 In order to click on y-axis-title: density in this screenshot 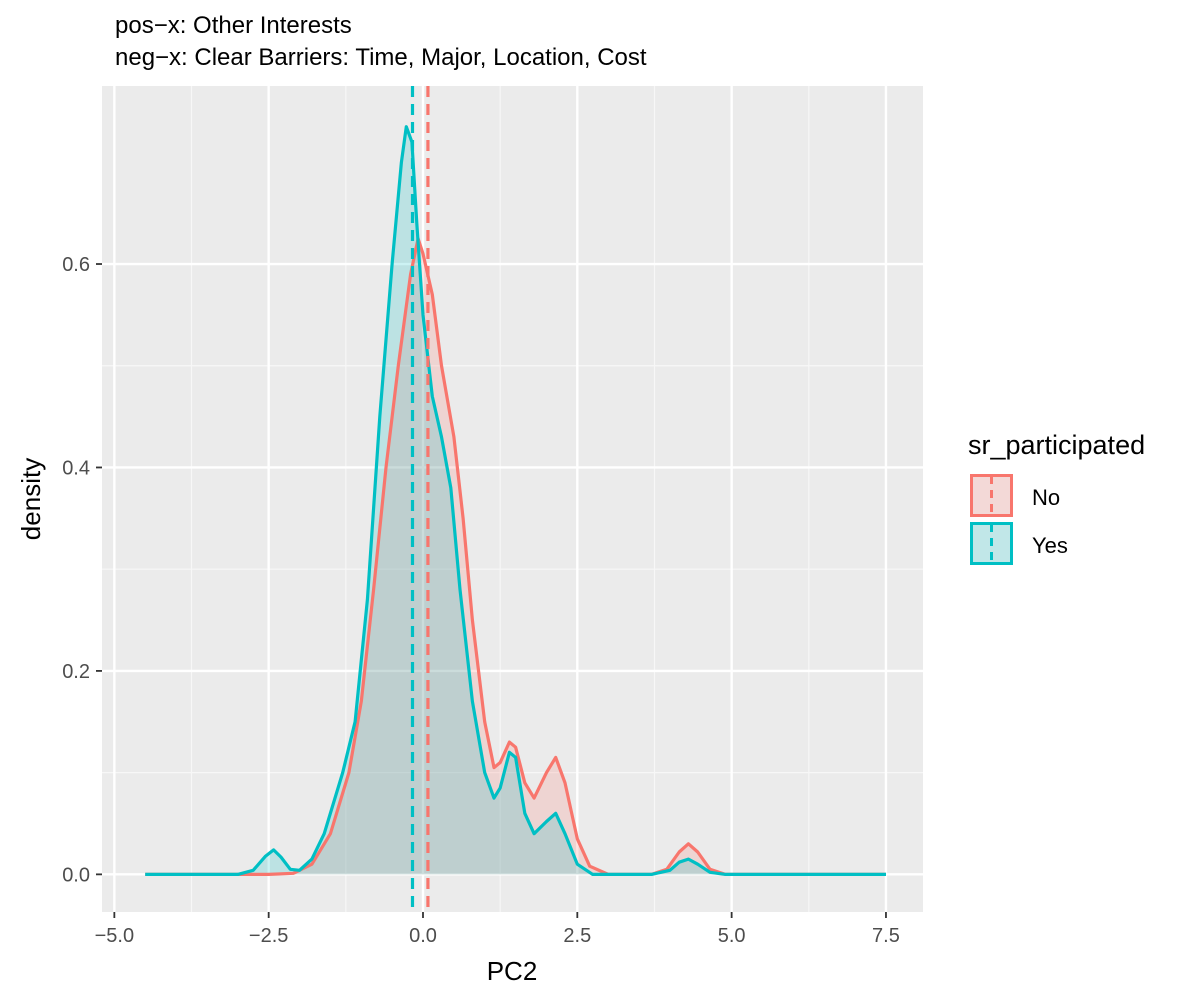, I will do `click(31, 499)`.